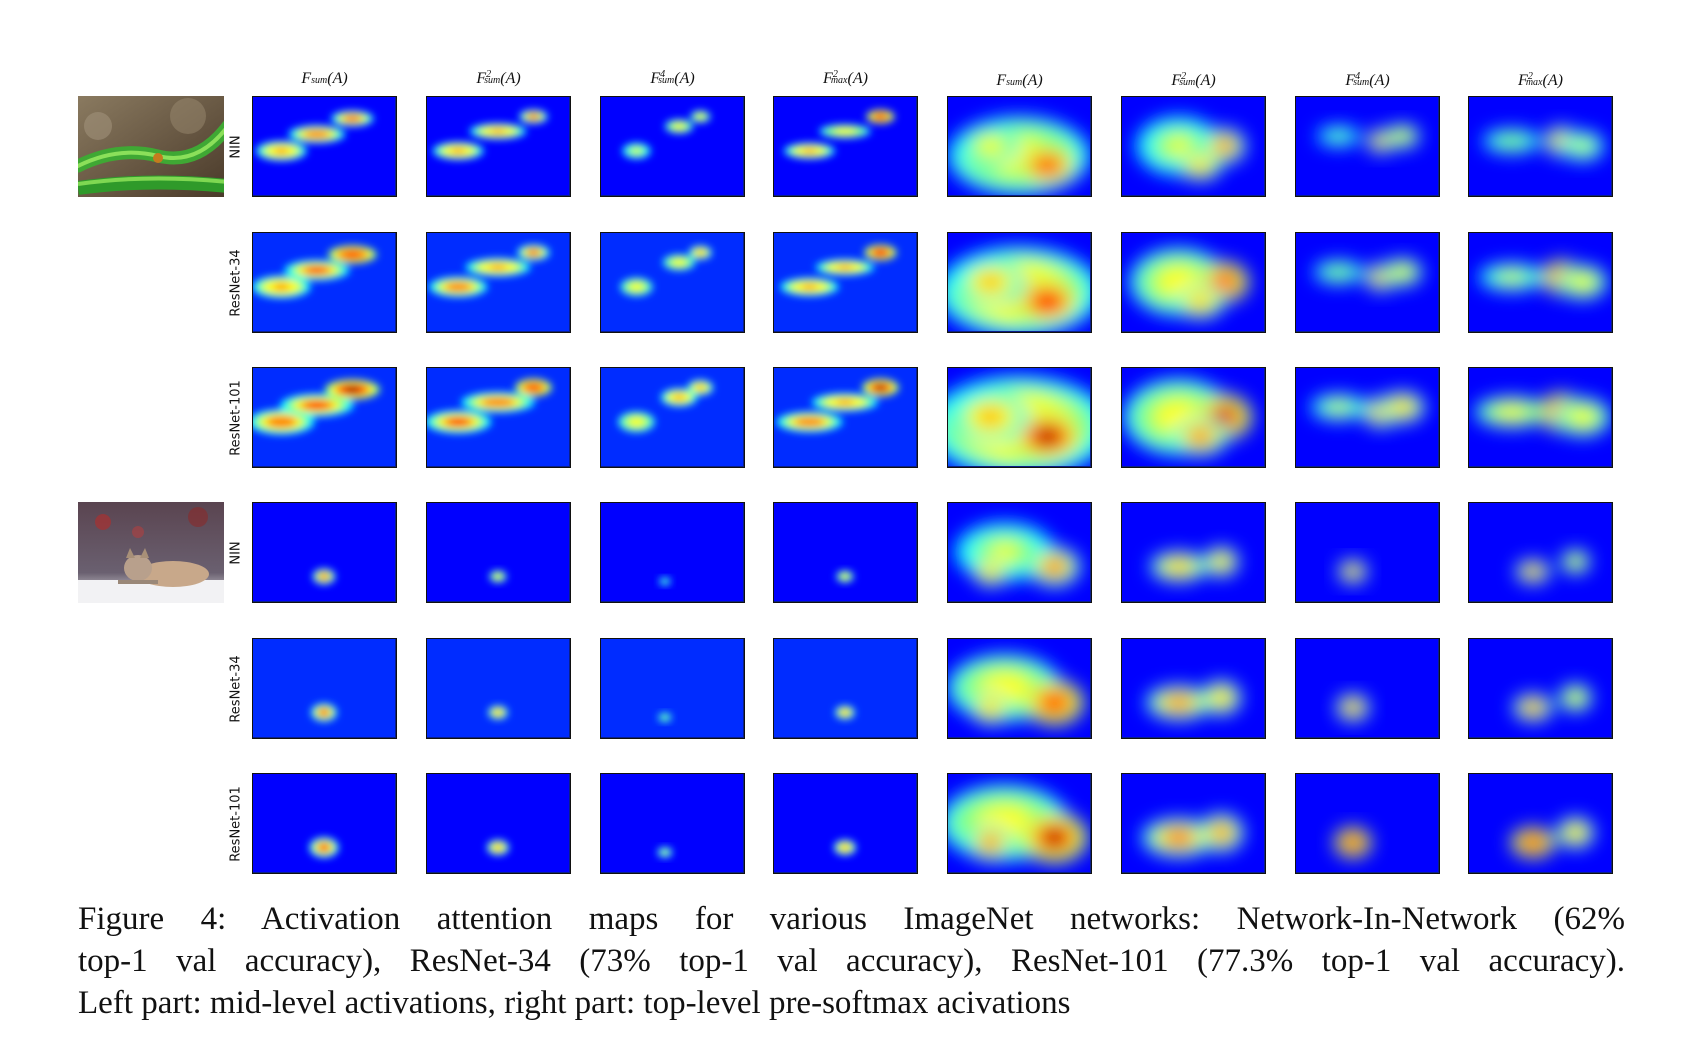 Image resolution: width=1688 pixels, height=1064 pixels. I want to click on attention-map-r3-c4, so click(845, 417).